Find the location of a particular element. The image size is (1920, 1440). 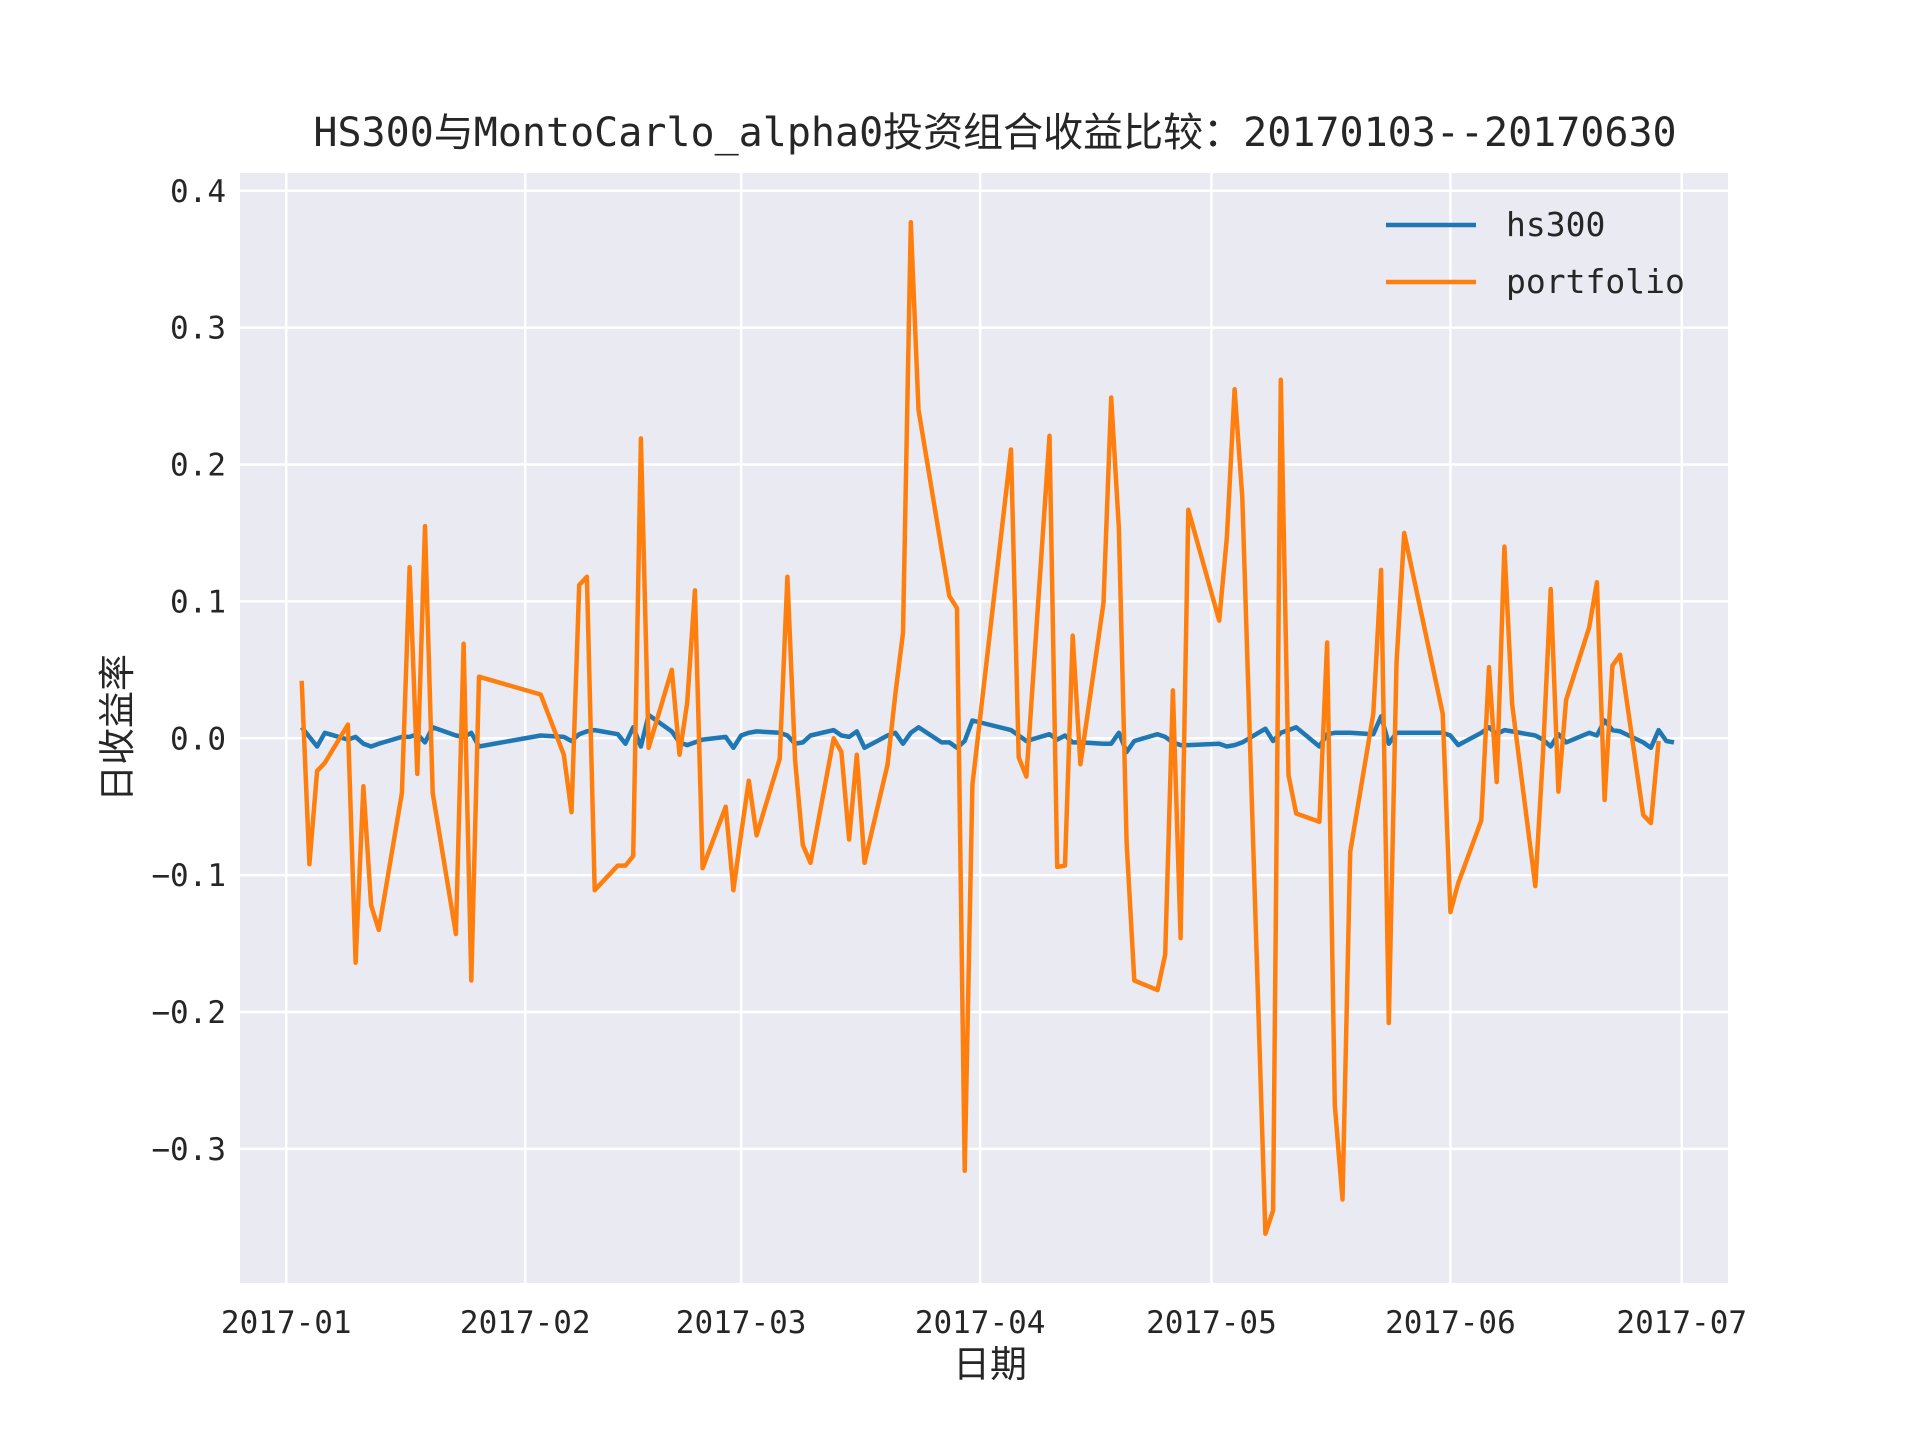

legend: hs300 portfolio is located at coordinates (1535, 253).